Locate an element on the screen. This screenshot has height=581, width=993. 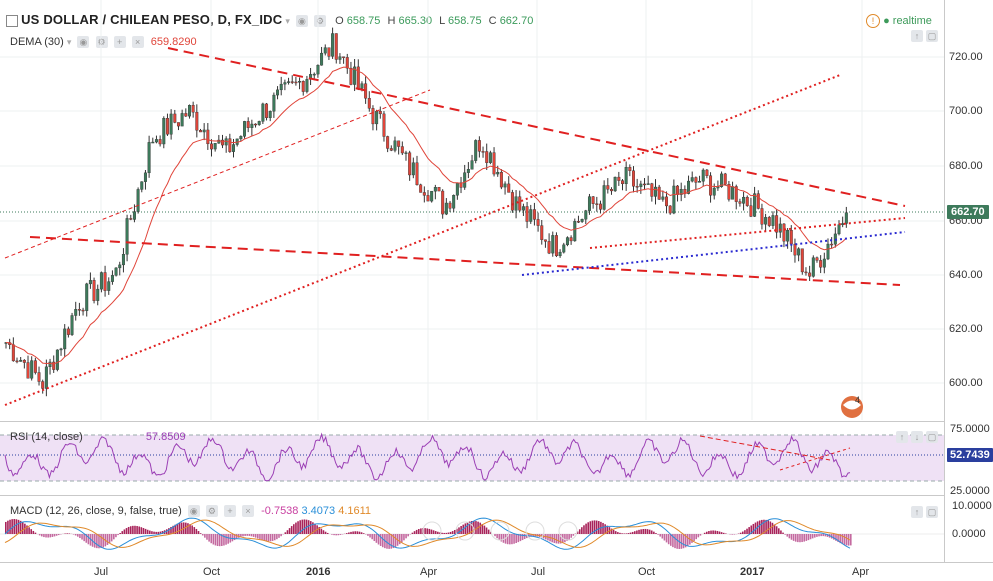
pane-separator-rsi is located at coordinates (472, 421).